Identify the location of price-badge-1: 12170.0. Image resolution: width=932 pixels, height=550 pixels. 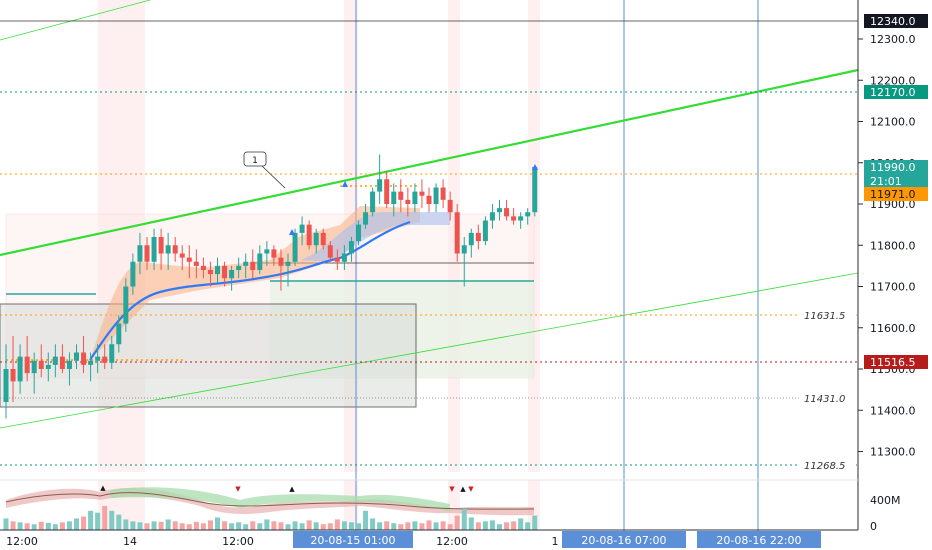
(896, 92).